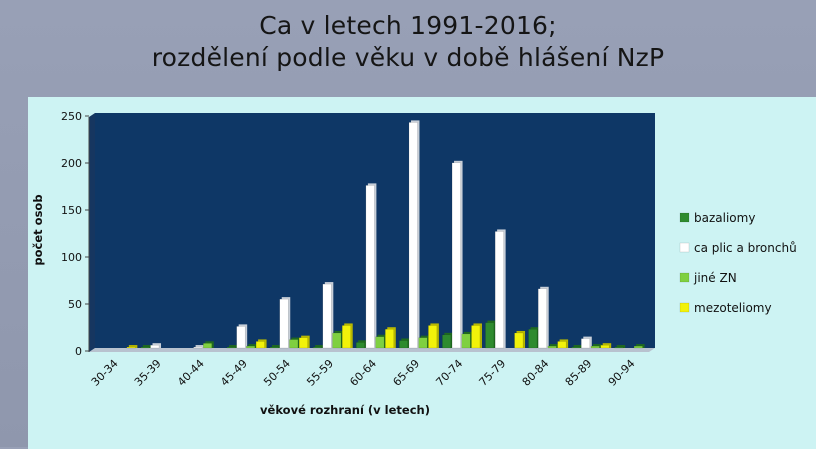  Describe the element at coordinates (71, 257) in the screenshot. I see `y-tick-label: 100` at that location.